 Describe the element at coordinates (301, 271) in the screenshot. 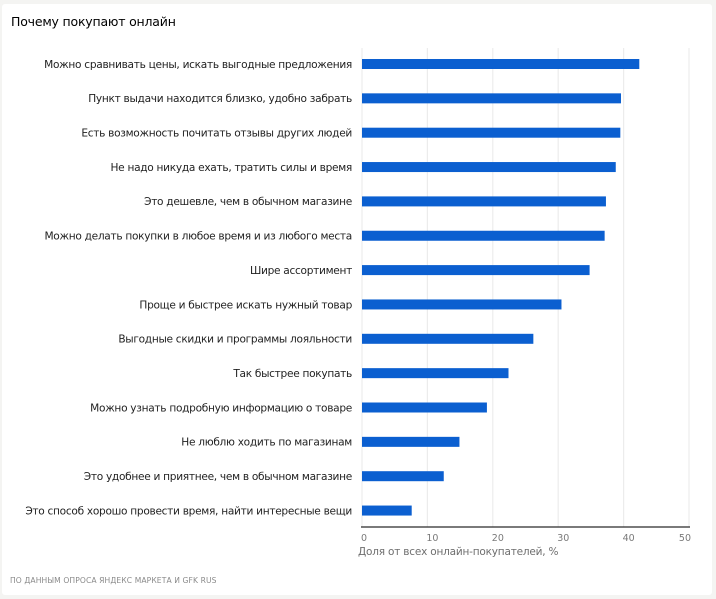

I see `category-label-7: Шире ассортимент` at that location.